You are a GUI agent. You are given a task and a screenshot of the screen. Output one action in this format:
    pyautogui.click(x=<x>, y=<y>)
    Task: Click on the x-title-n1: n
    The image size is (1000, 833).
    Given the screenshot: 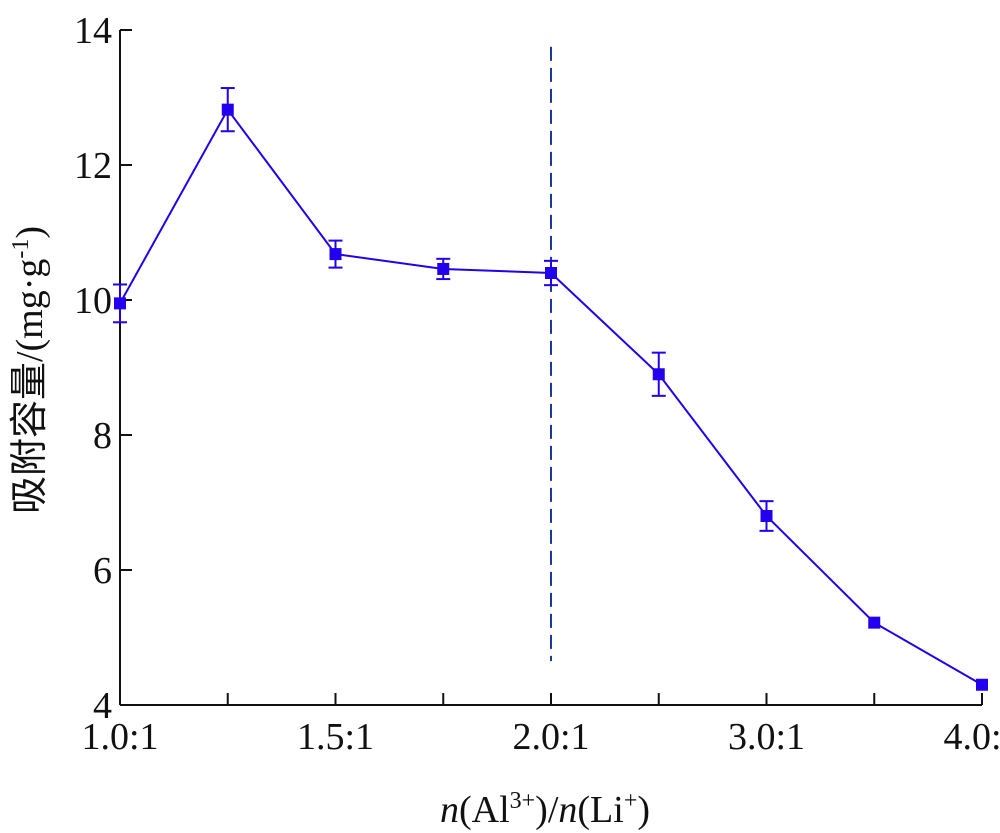 What is the action you would take?
    pyautogui.click(x=449, y=810)
    